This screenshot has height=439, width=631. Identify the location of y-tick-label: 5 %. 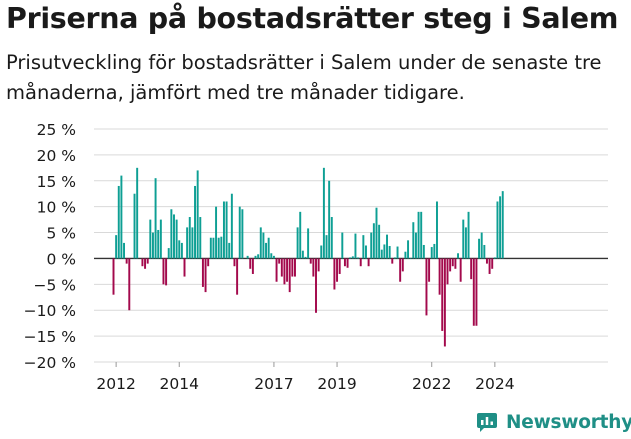
(61, 234).